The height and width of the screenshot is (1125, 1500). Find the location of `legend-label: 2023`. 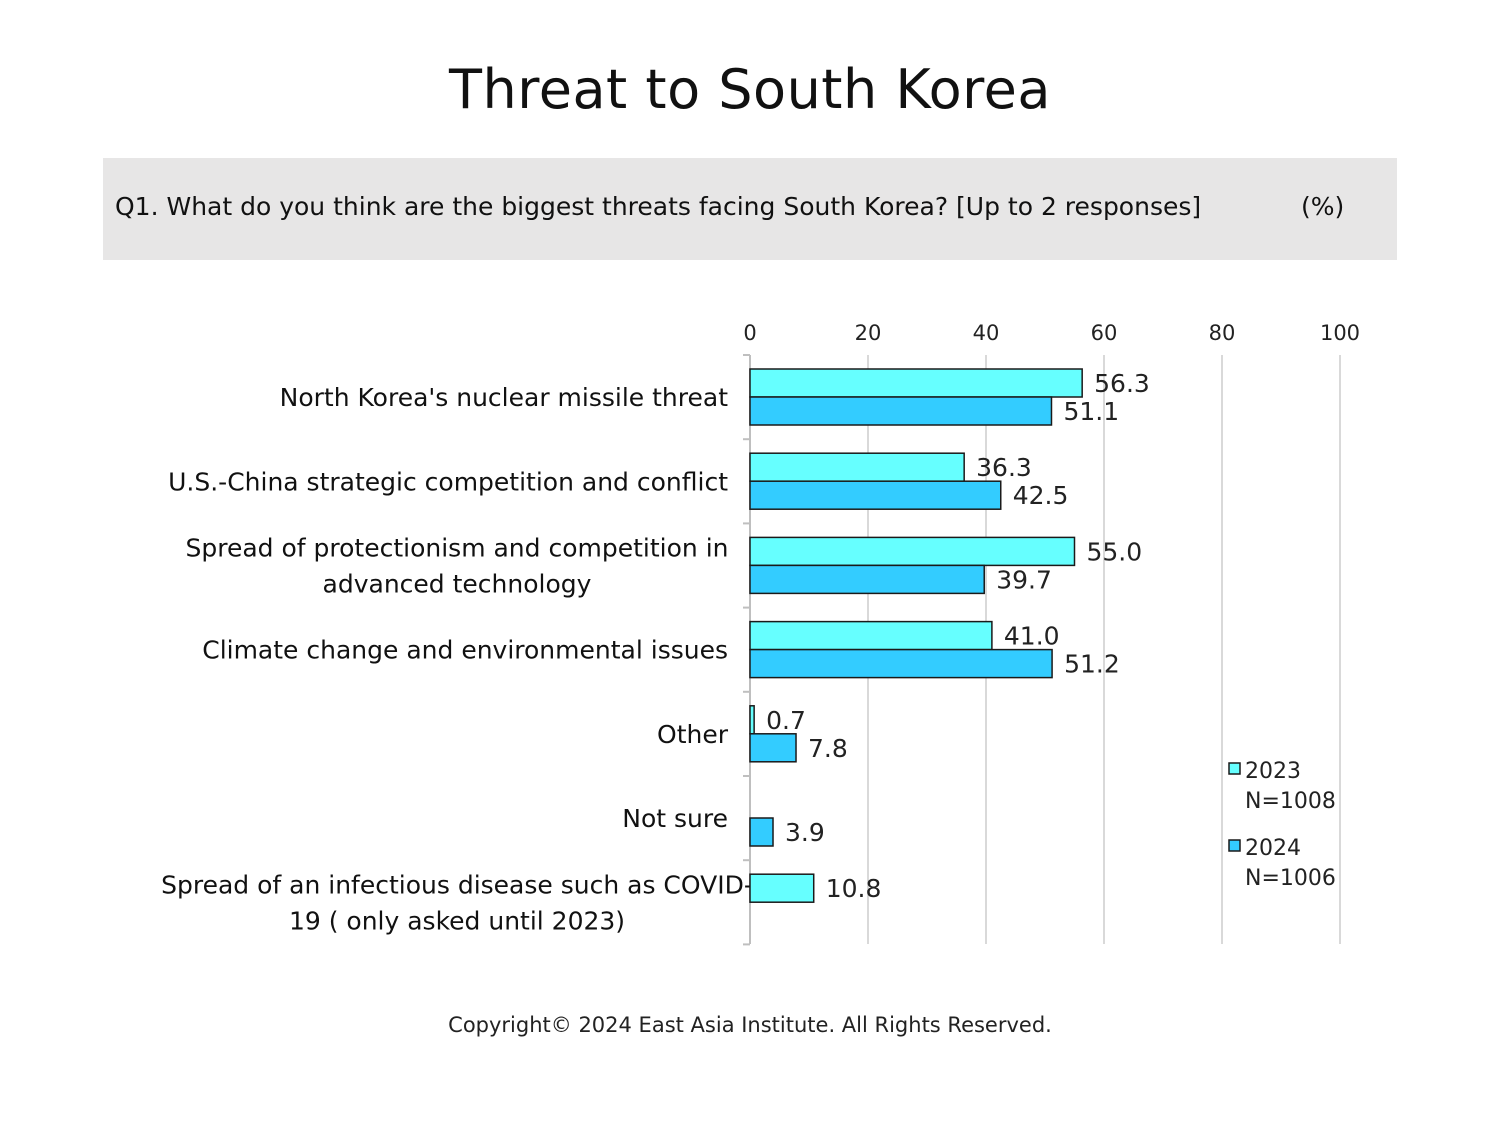

legend-label: 2023 is located at coordinates (1273, 771).